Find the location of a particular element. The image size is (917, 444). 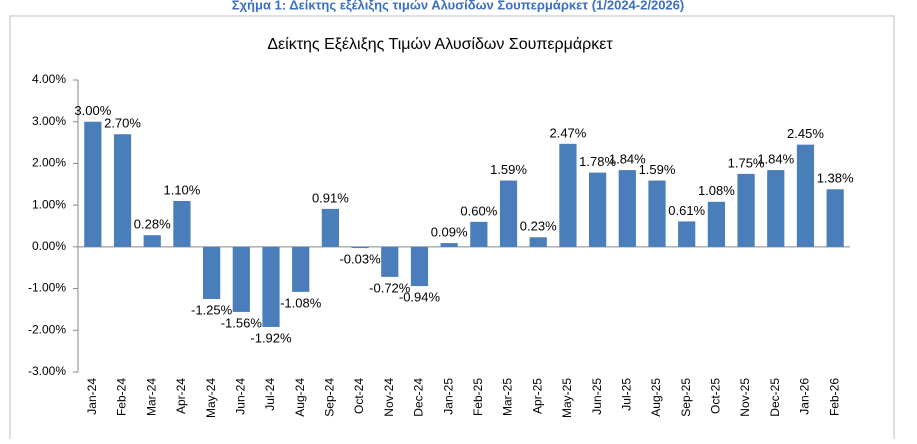

y-tick-label: 3.00% is located at coordinates (49, 121).